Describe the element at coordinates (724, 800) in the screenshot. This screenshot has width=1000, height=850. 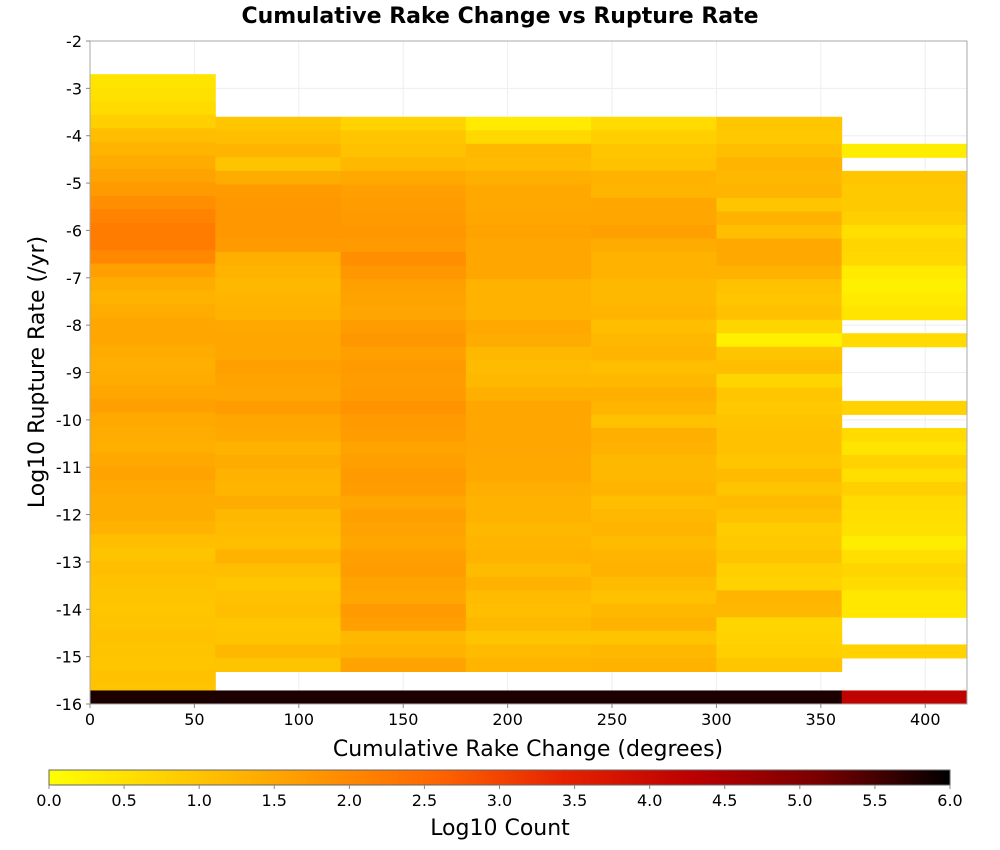
I see `colorbar-tick-label: 4.5` at that location.